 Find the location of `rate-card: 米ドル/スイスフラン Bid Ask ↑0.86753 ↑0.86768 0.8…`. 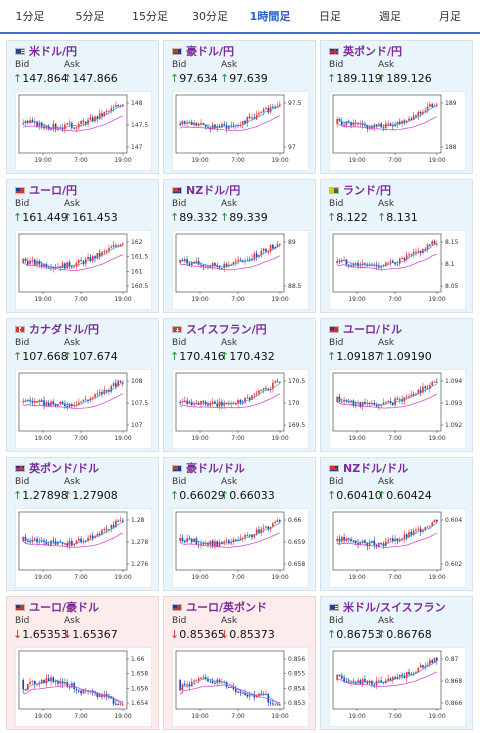

rate-card: 米ドル/スイスフラン Bid Ask ↑0.86753 ↑0.86768 0.8… is located at coordinates (396, 663).